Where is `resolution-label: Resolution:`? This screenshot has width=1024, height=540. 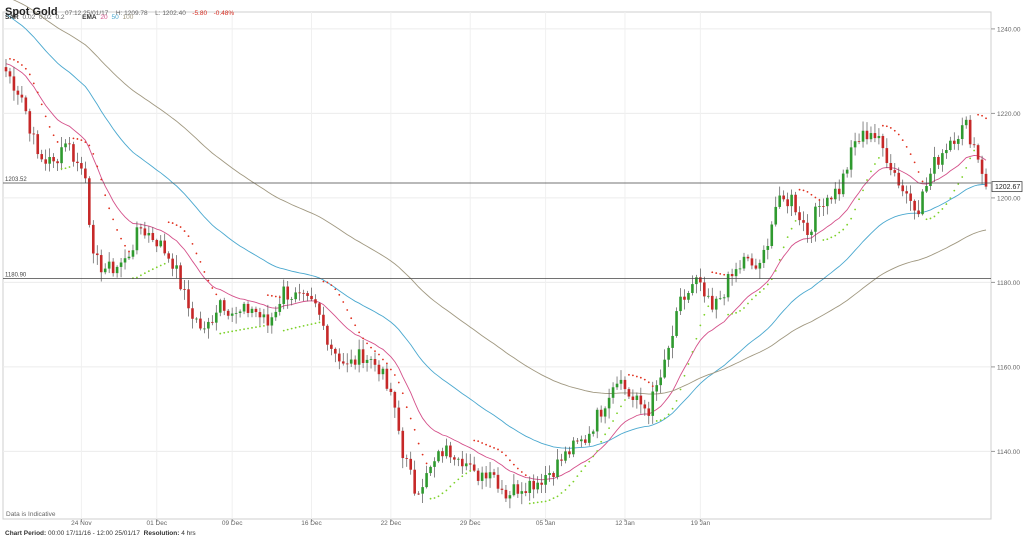
resolution-label: Resolution: is located at coordinates (161, 533).